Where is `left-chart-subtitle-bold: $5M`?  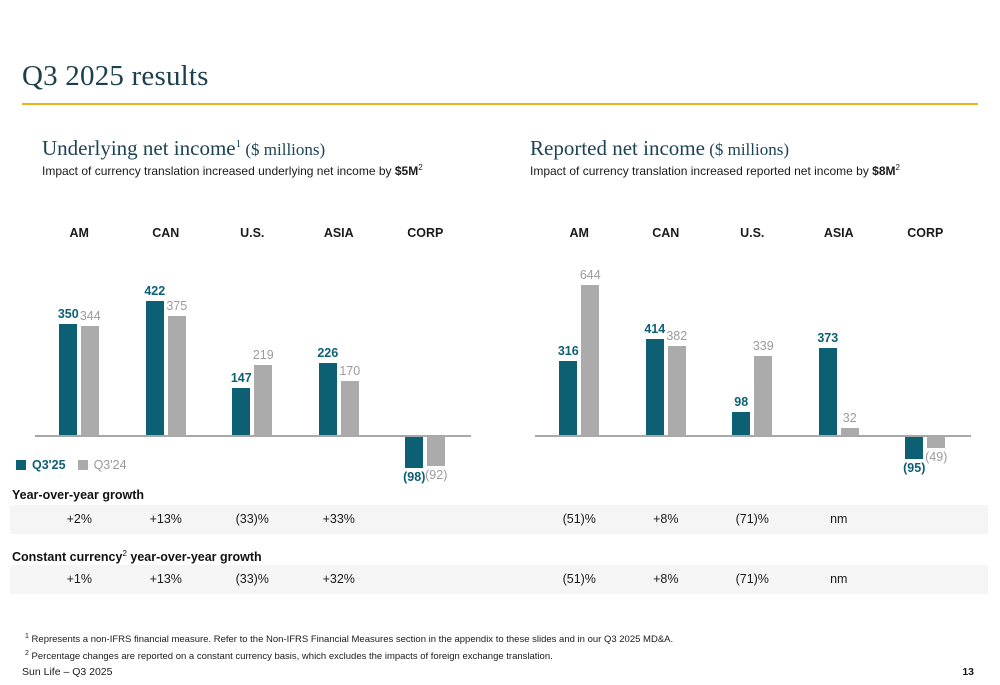 left-chart-subtitle-bold: $5M is located at coordinates (406, 171).